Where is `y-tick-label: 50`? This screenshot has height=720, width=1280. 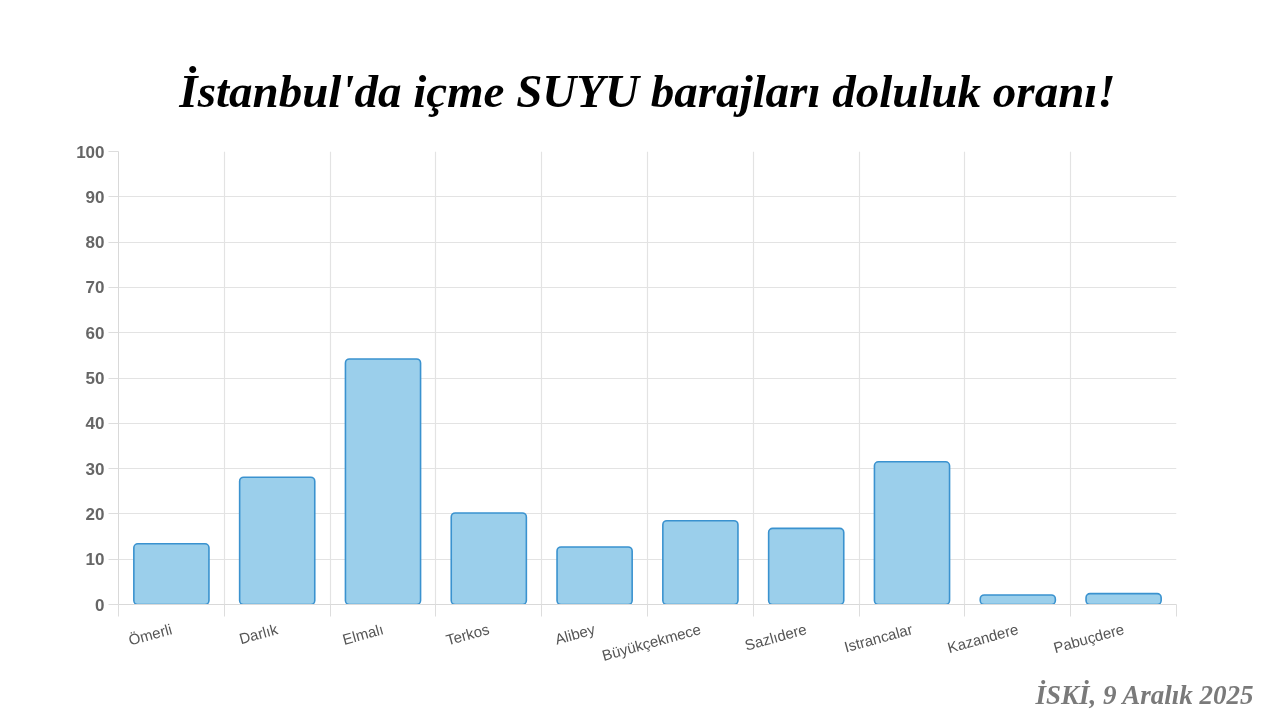 y-tick-label: 50 is located at coordinates (95, 378).